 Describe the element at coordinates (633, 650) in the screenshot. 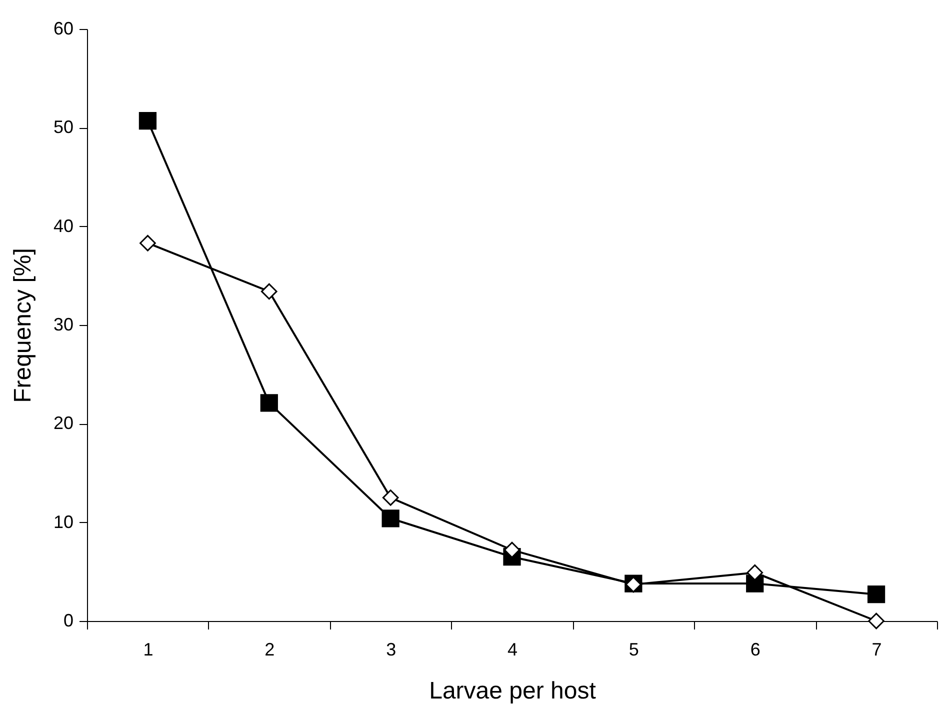

I see `x-tick-label: 5` at that location.